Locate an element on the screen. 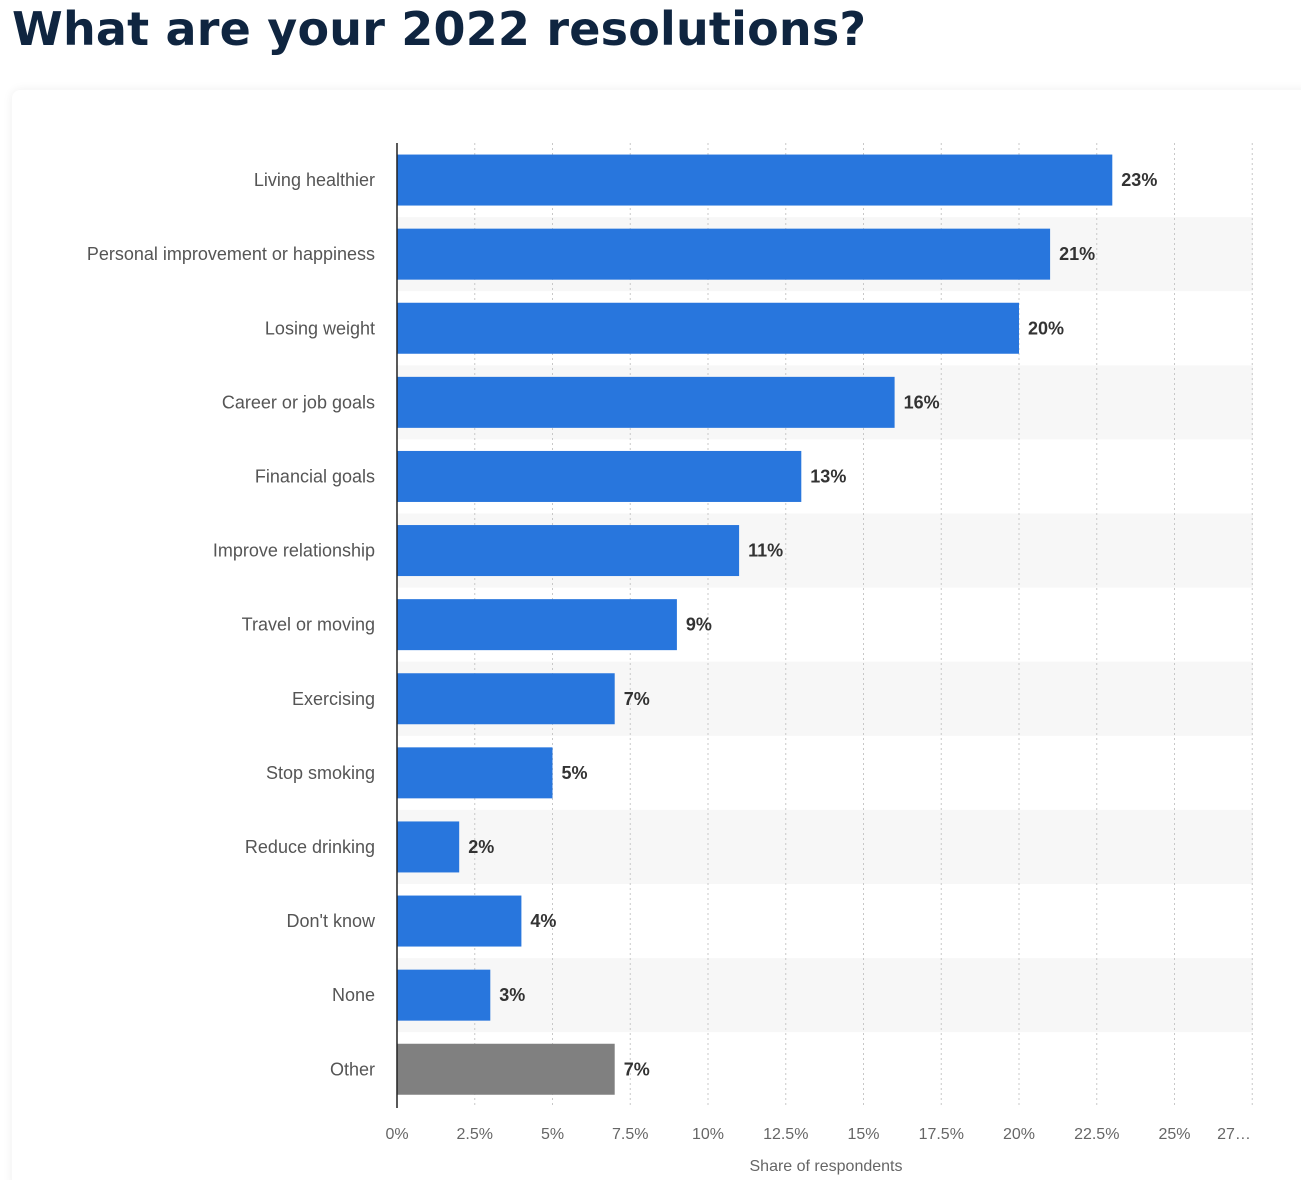 The width and height of the screenshot is (1301, 1180). category-label: Career or job goals is located at coordinates (298, 402).